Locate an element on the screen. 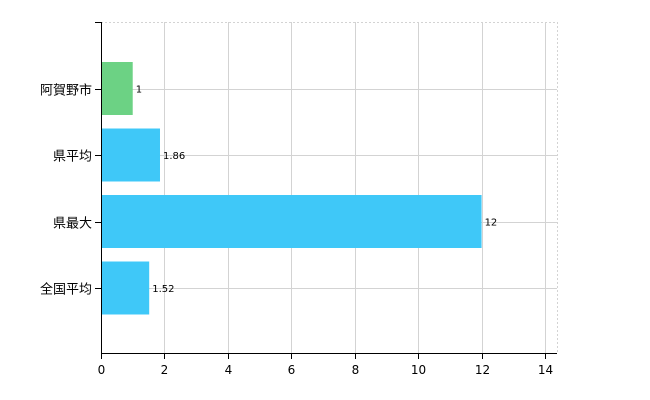 The width and height of the screenshot is (650, 400). data-label-1: 1.86 is located at coordinates (174, 156).